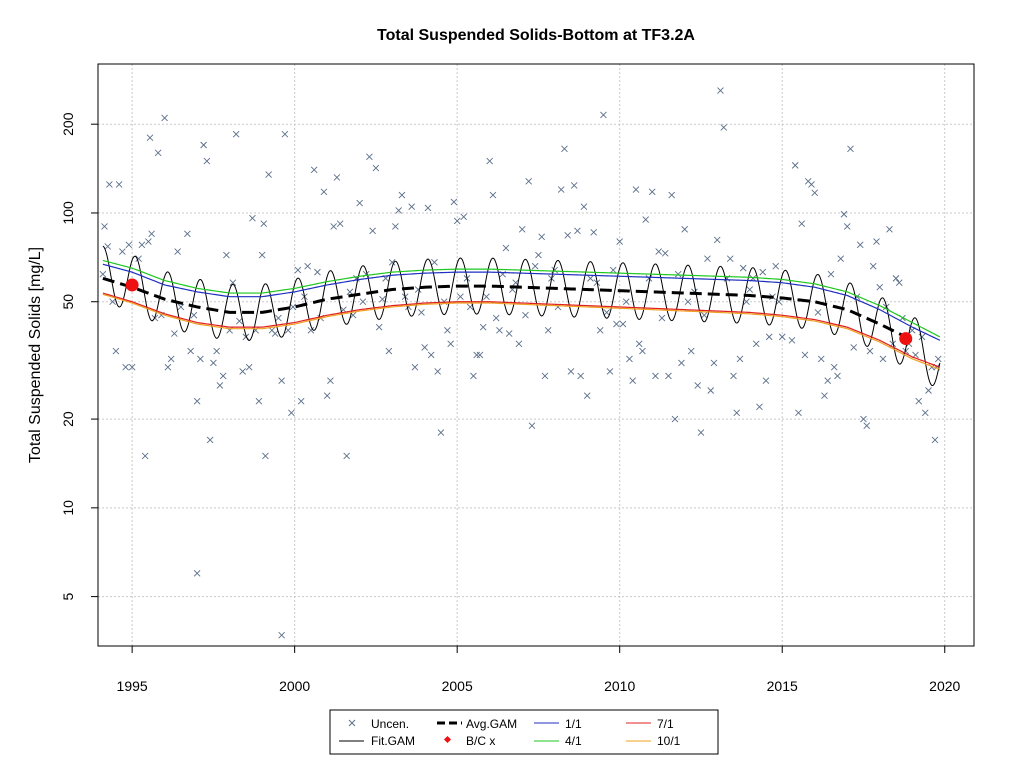  I want to click on series-avg-gam-line, so click(504, 307).